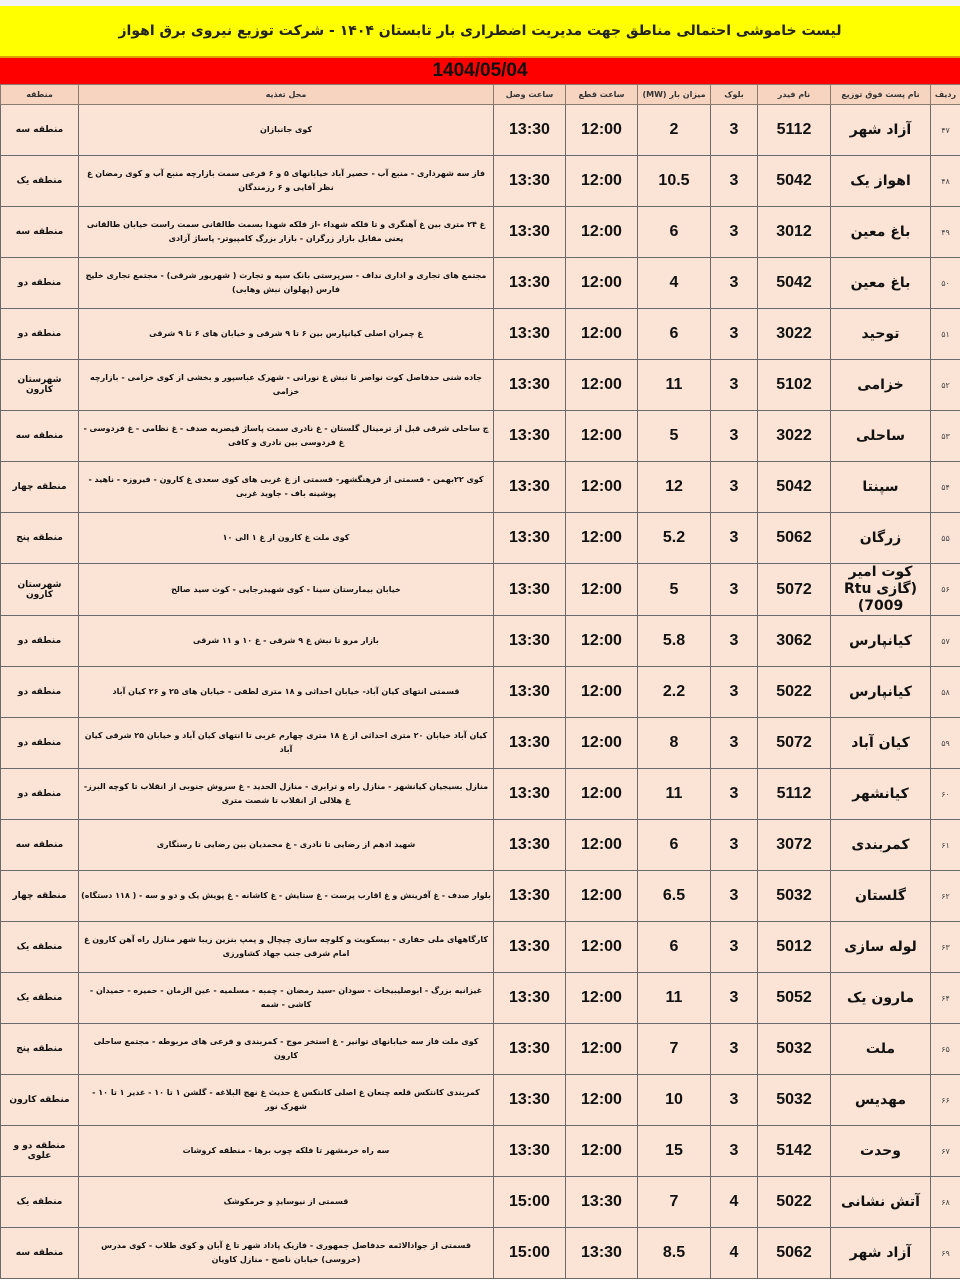  What do you see at coordinates (945, 641) in the screenshot?
I see `row-number-cell: ۵۷` at bounding box center [945, 641].